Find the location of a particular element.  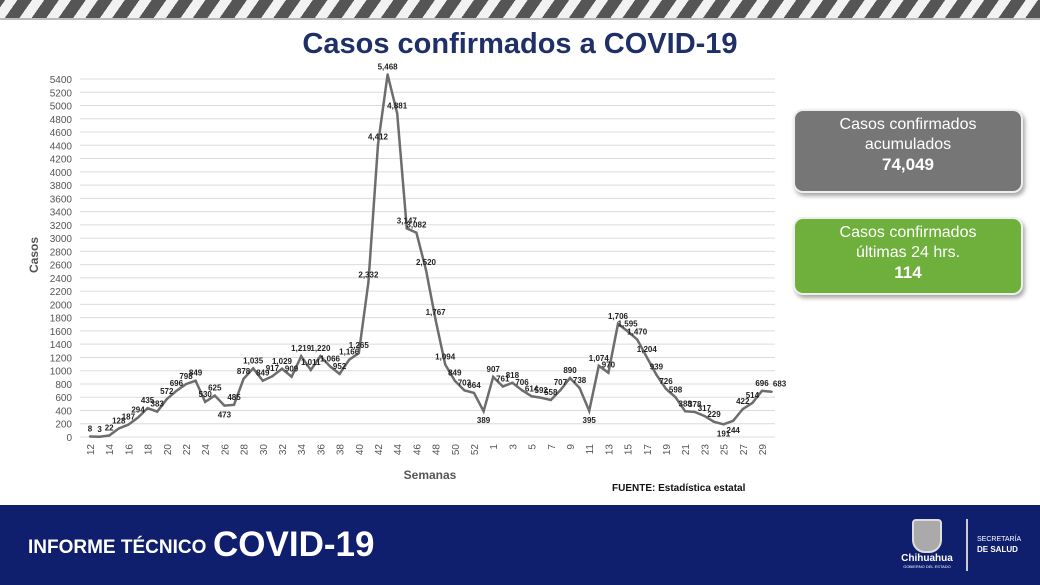

department-line1: SECRETARÍA is located at coordinates (999, 539).